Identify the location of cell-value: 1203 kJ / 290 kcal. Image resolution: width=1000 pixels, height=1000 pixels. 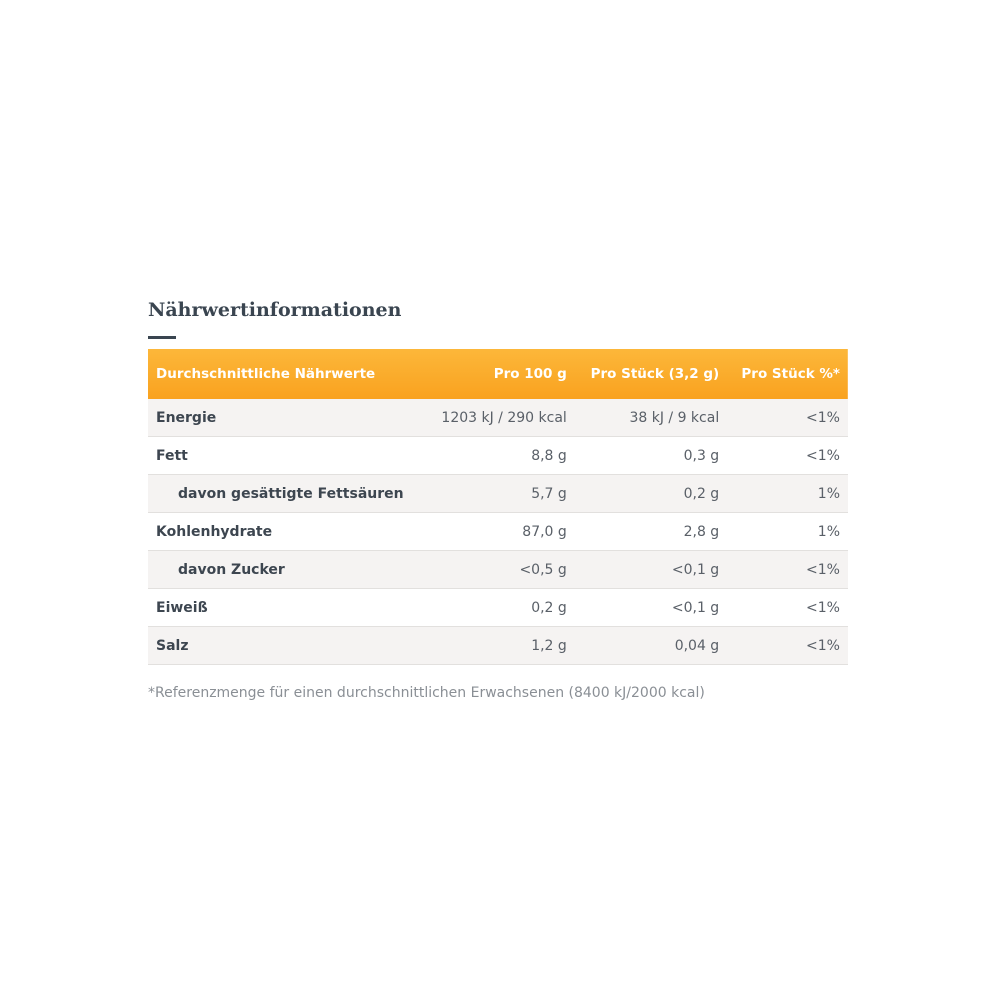
(500, 418).